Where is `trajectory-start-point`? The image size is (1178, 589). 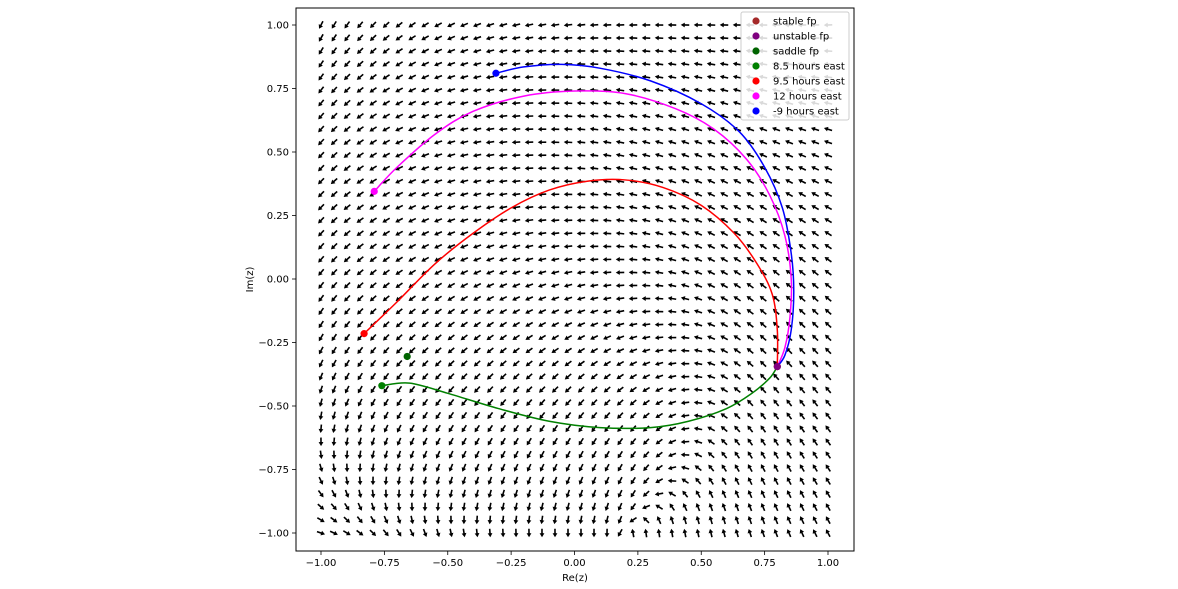 trajectory-start-point is located at coordinates (496, 73).